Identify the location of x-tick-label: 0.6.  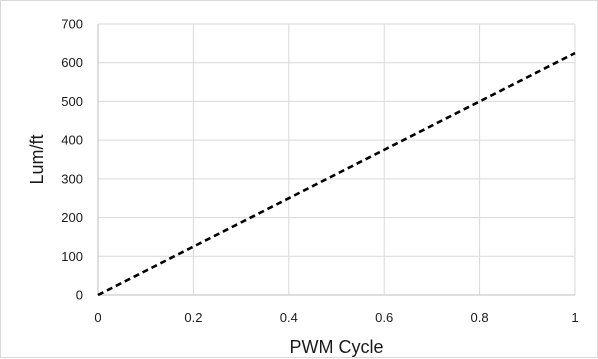
(384, 317).